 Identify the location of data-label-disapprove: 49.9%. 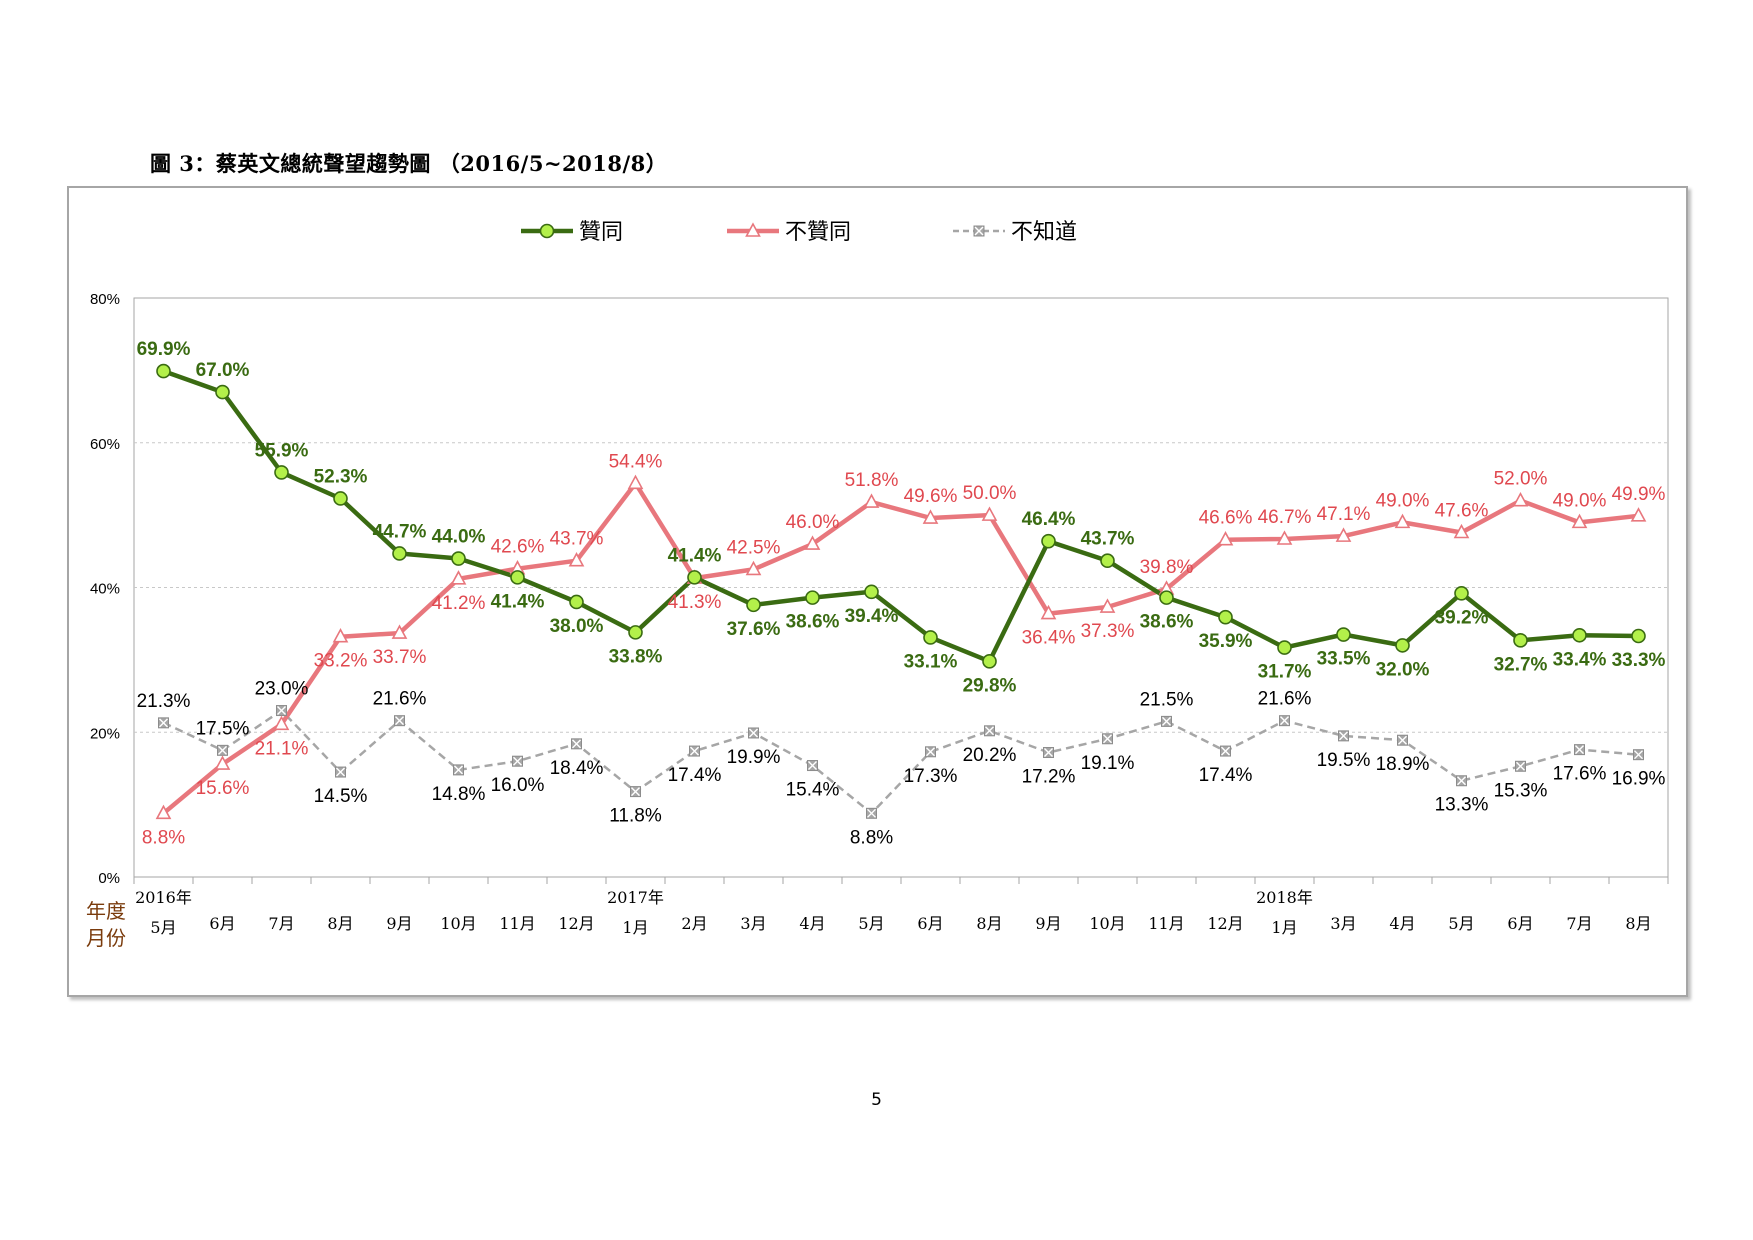
(1639, 494).